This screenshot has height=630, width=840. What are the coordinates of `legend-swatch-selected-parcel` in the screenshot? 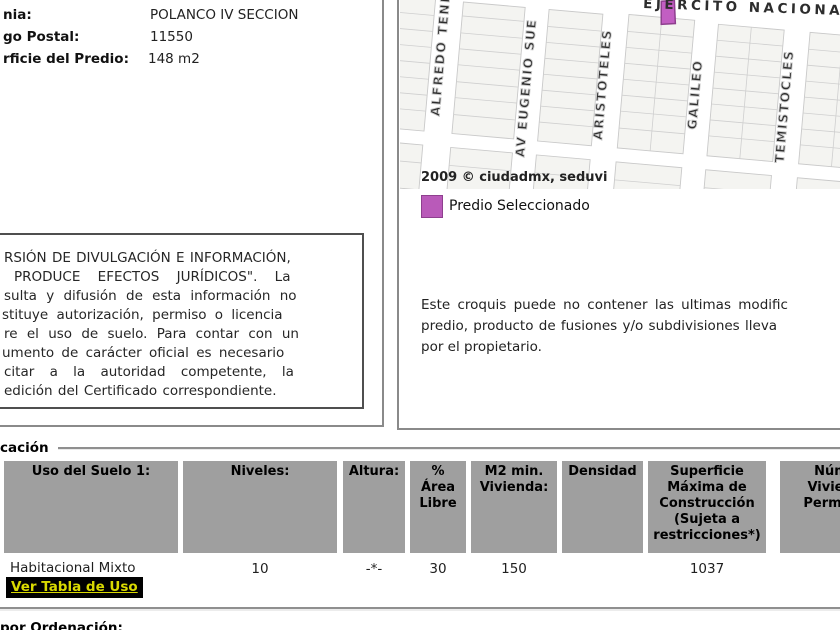 It's located at (432, 206).